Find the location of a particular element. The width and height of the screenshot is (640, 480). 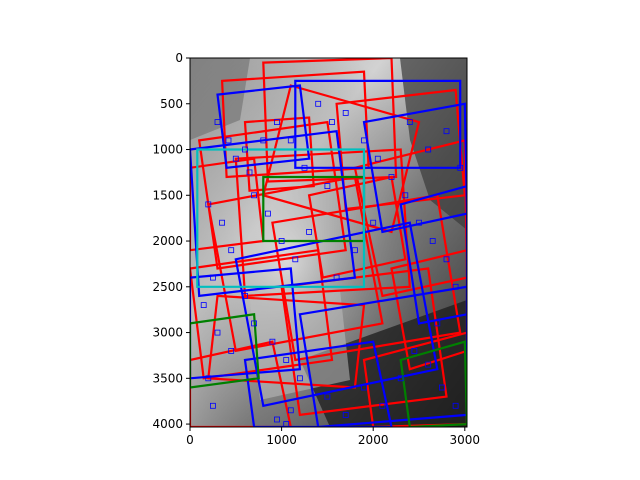

y-tick-label: 3500 is located at coordinates (167, 378).